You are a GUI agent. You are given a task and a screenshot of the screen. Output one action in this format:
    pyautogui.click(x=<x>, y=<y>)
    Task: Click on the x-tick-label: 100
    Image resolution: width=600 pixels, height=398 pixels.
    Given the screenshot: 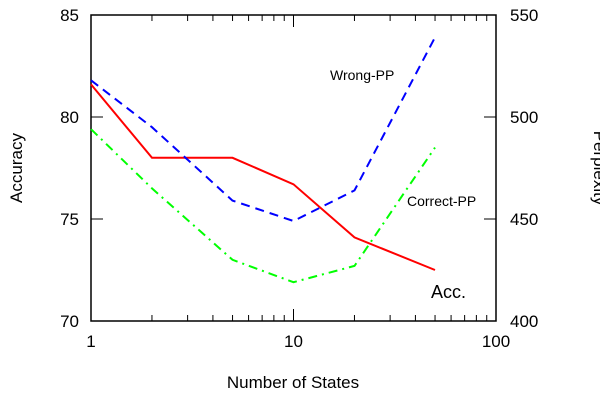 What is the action you would take?
    pyautogui.click(x=496, y=341)
    